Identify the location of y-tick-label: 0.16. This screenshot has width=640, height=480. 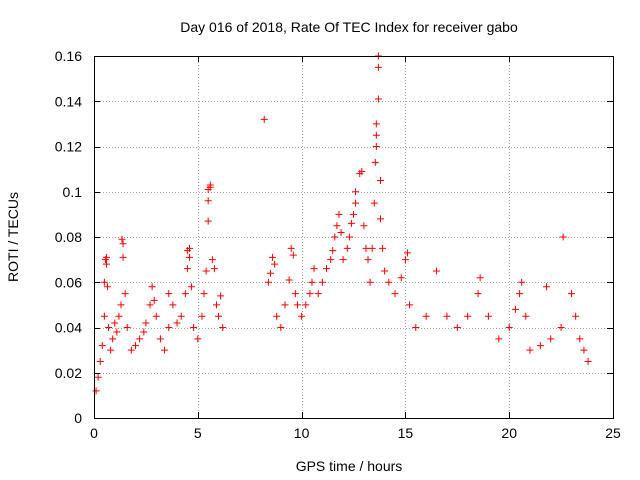
(68, 56).